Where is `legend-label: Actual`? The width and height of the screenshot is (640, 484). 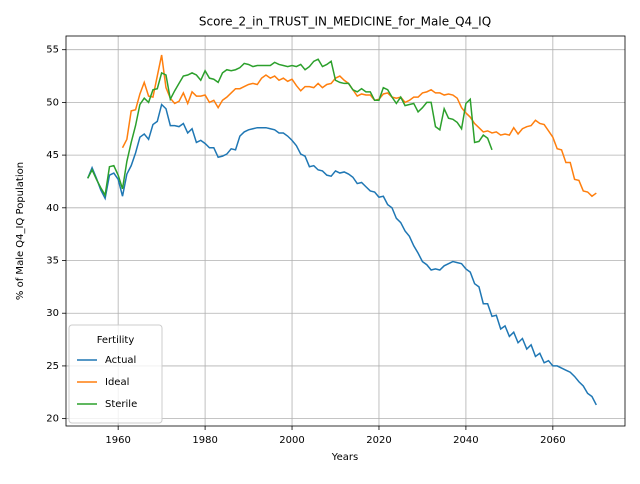
legend-label: Actual is located at coordinates (120, 360).